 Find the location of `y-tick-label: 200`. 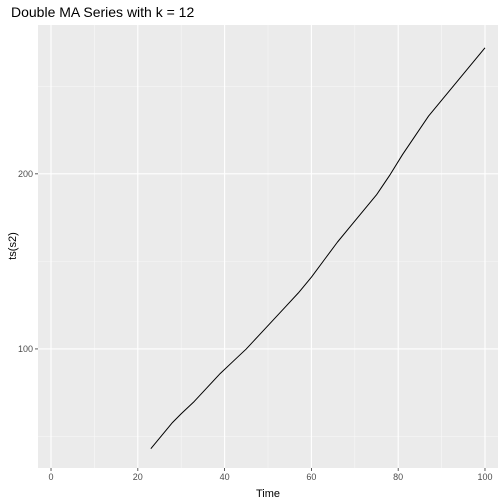

y-tick-label: 200 is located at coordinates (25, 174).